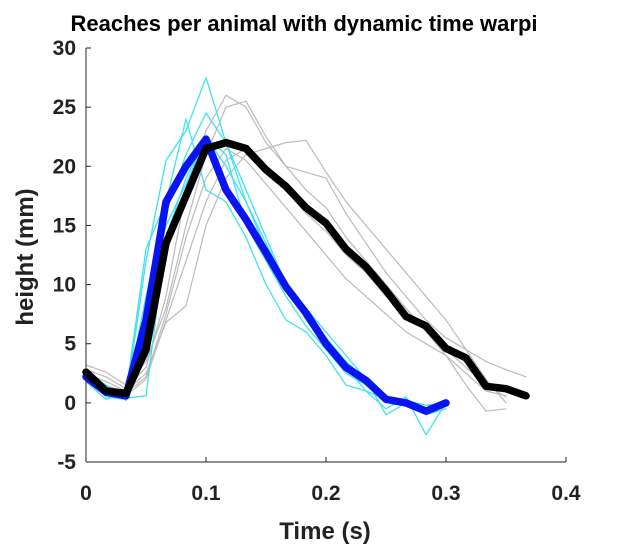 This screenshot has width=625, height=547. What do you see at coordinates (65, 107) in the screenshot?
I see `y-tick-label: 25` at bounding box center [65, 107].